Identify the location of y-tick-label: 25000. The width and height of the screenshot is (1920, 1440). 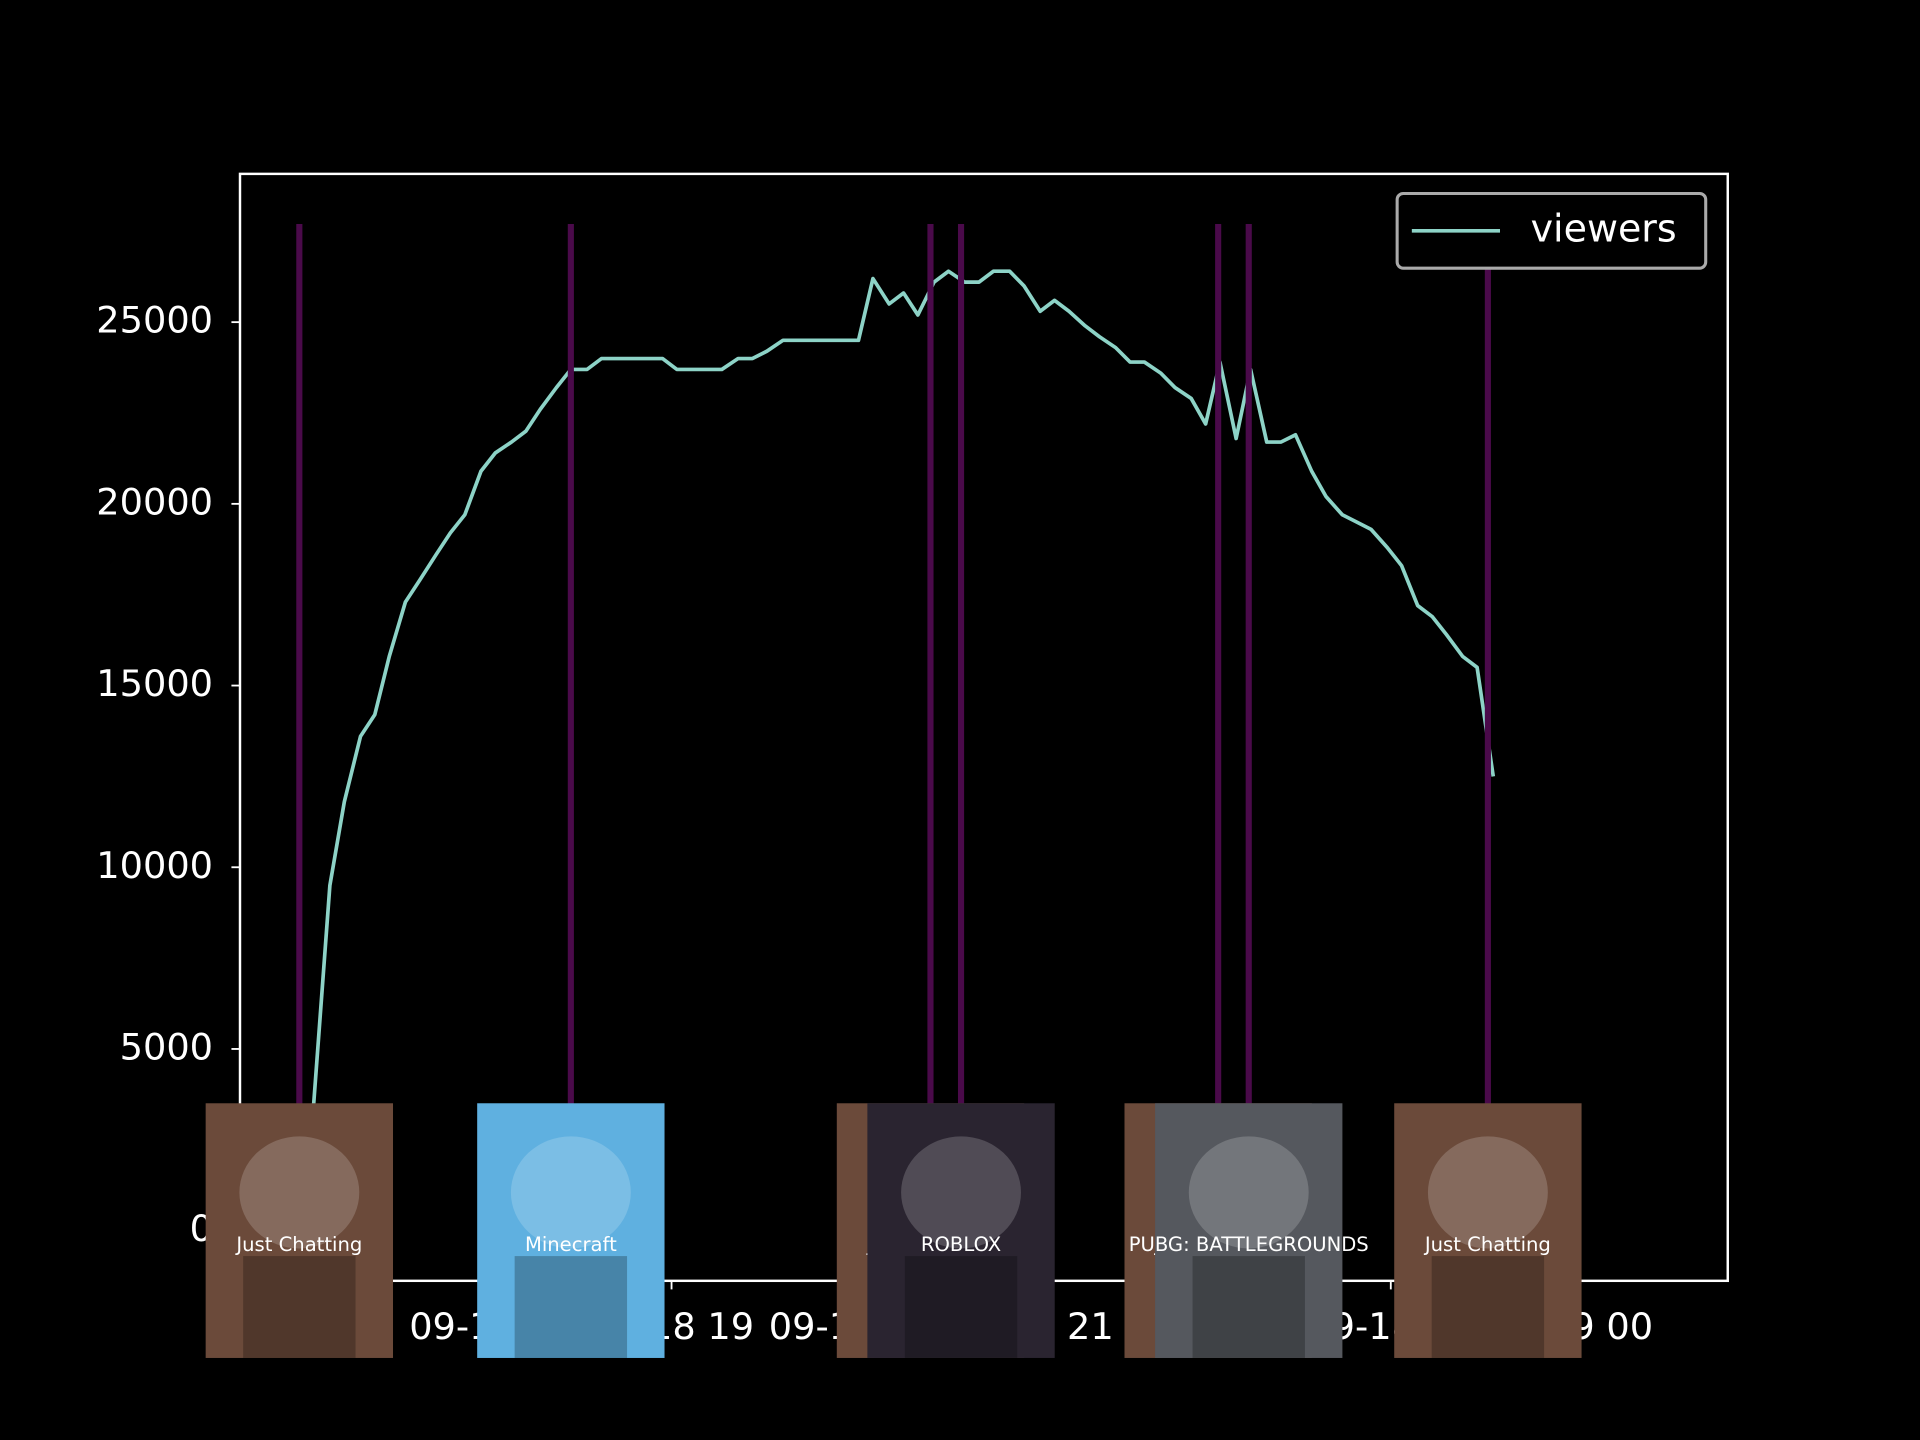
(154, 320).